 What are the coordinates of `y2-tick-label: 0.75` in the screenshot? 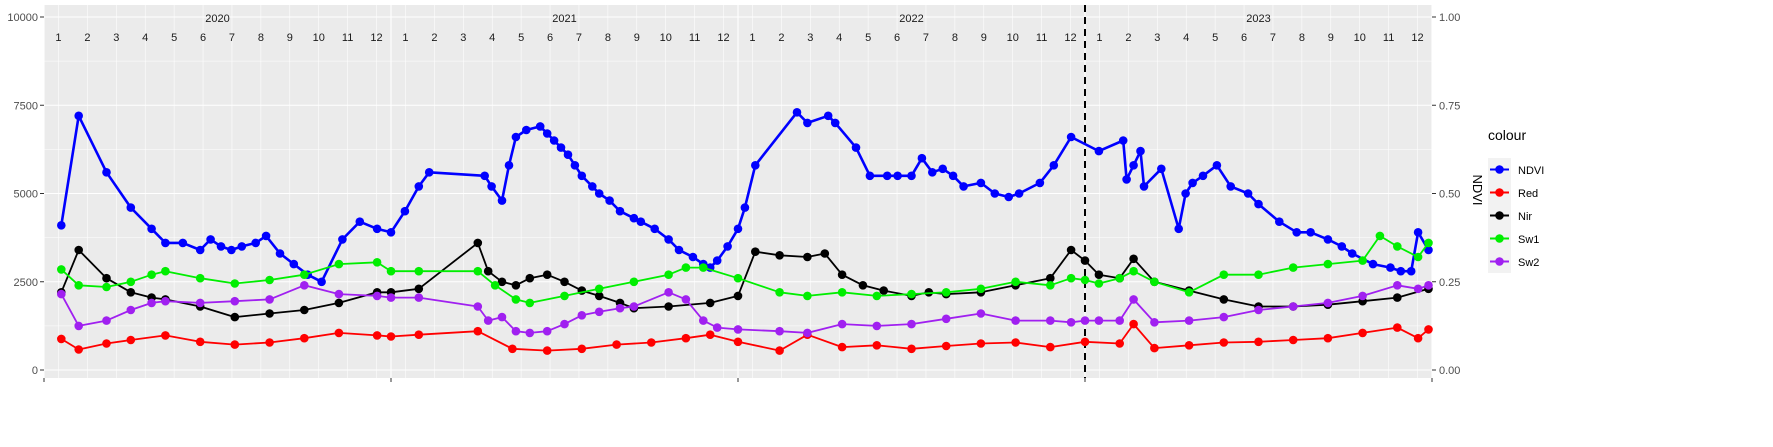 It's located at (1449, 106).